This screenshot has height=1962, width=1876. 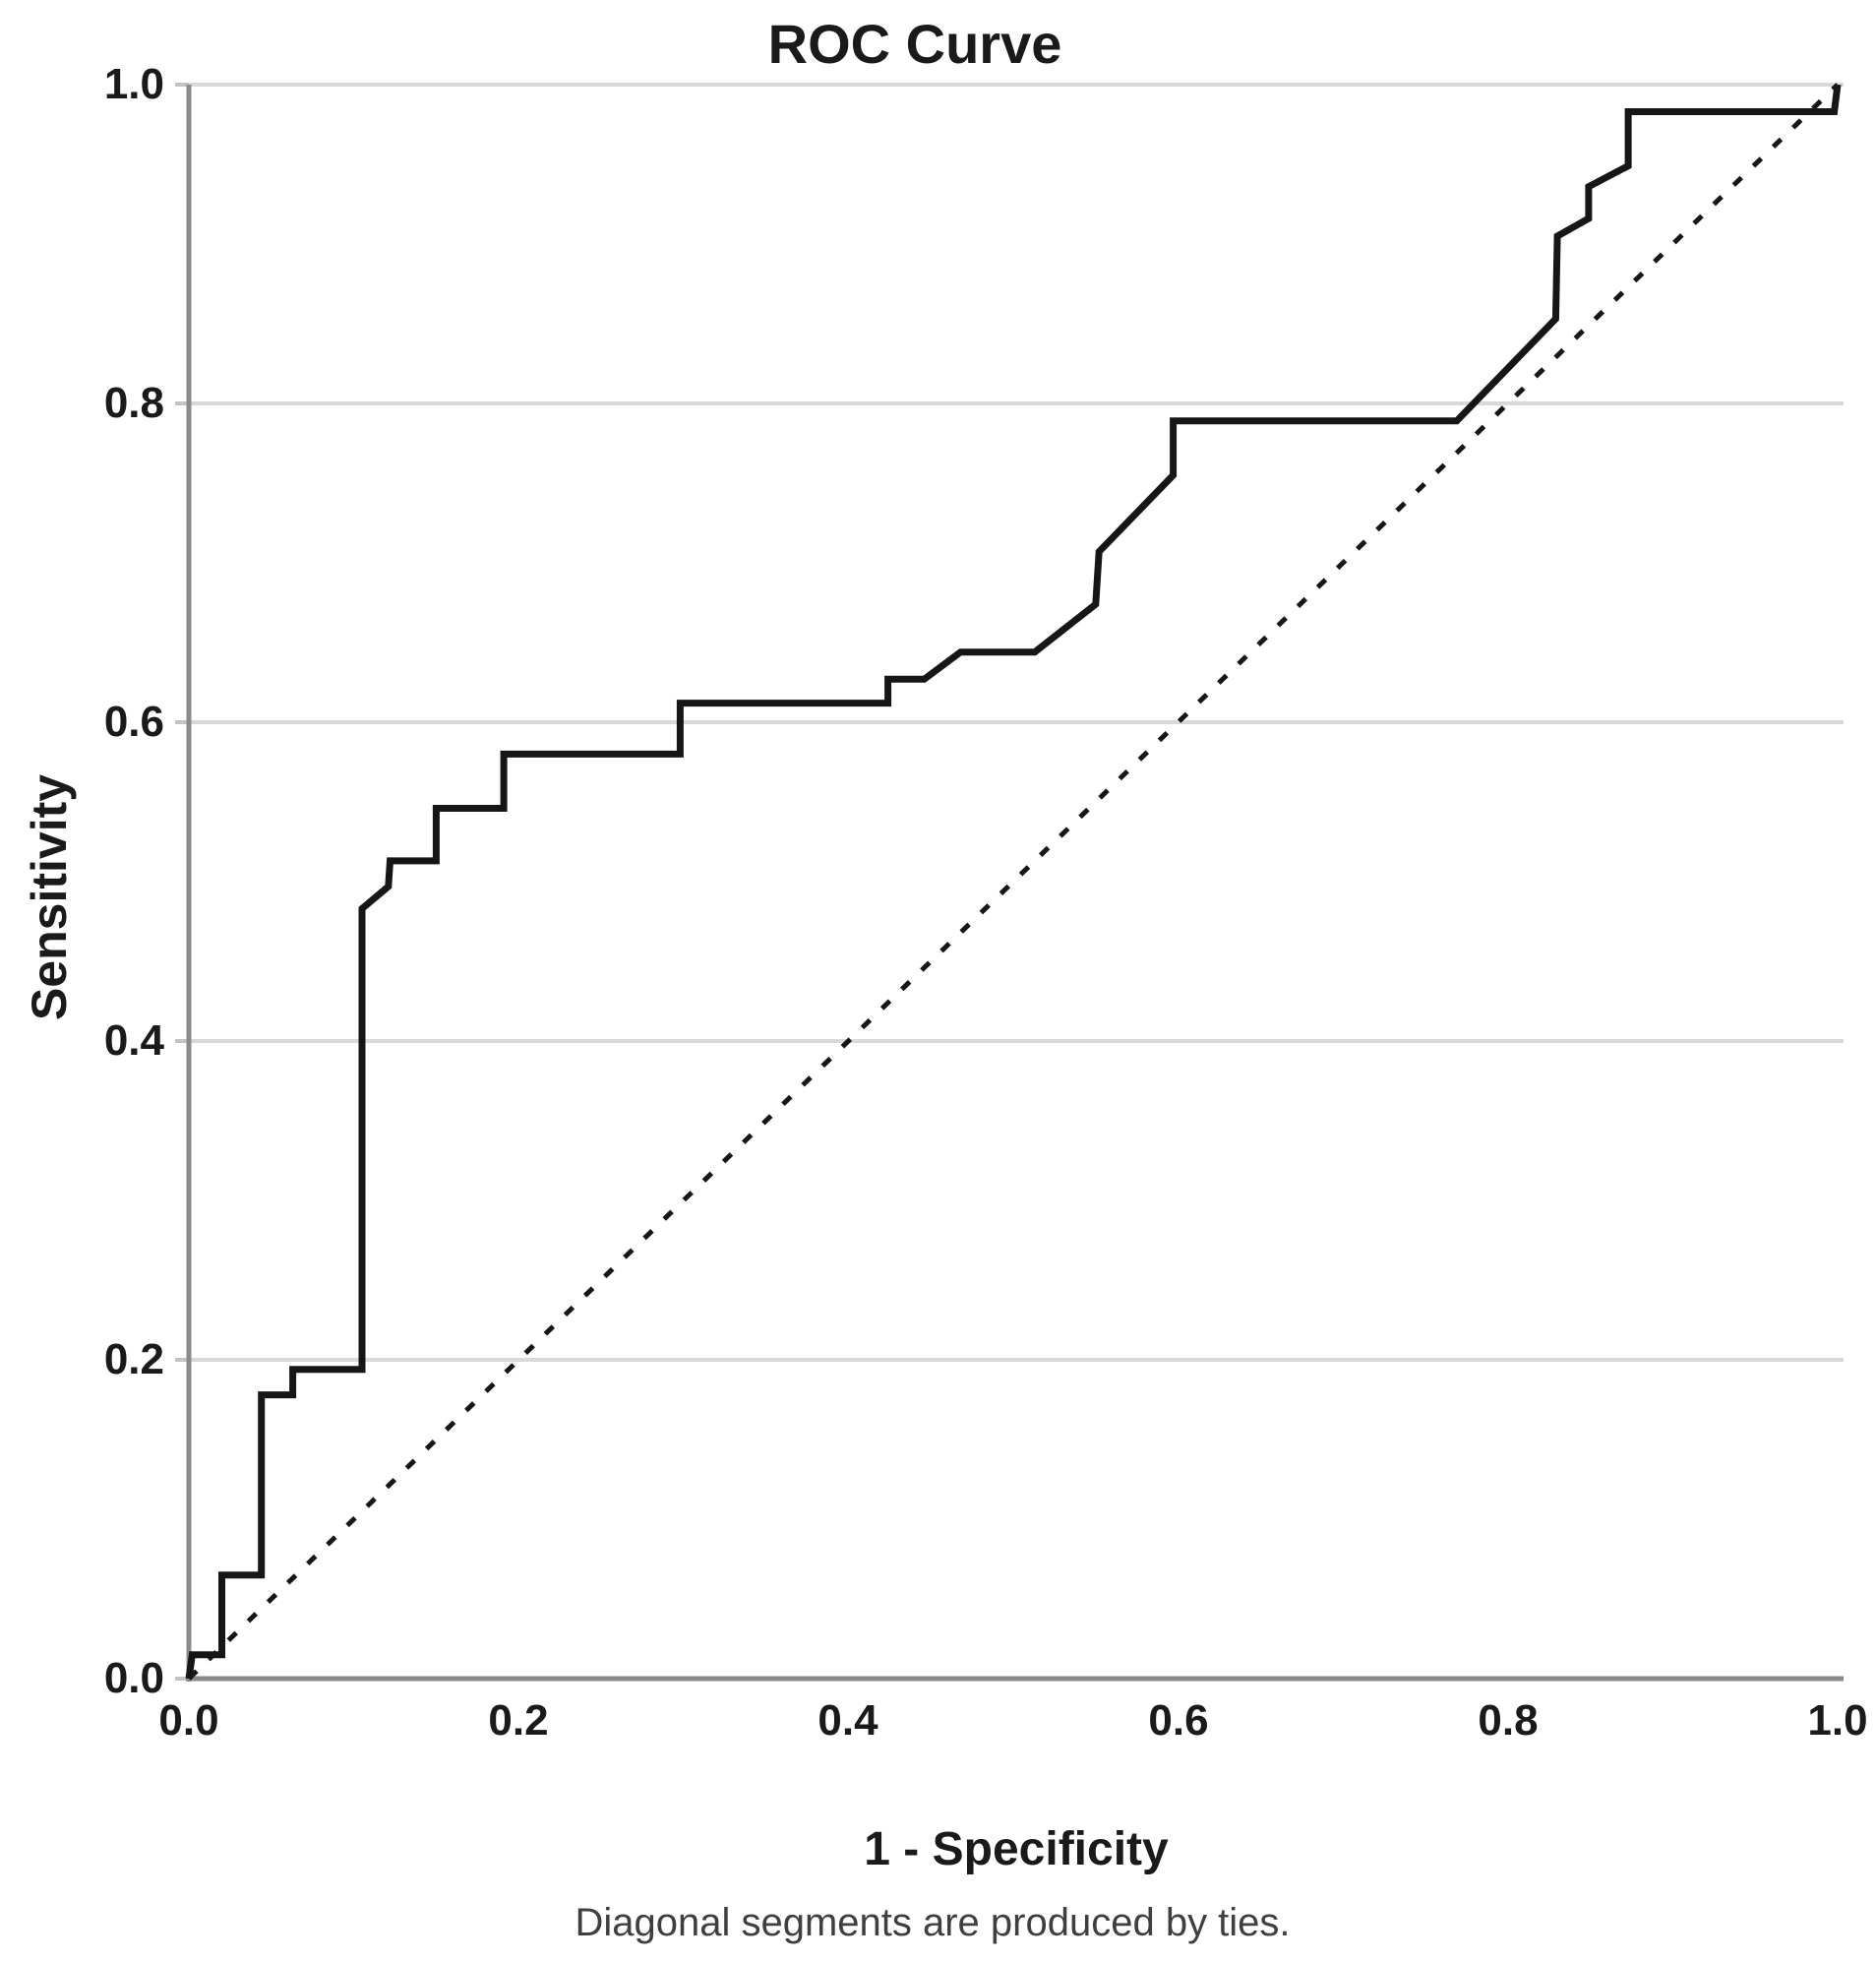 What do you see at coordinates (1016, 1849) in the screenshot?
I see `x-axis-label: 1 - Specificity` at bounding box center [1016, 1849].